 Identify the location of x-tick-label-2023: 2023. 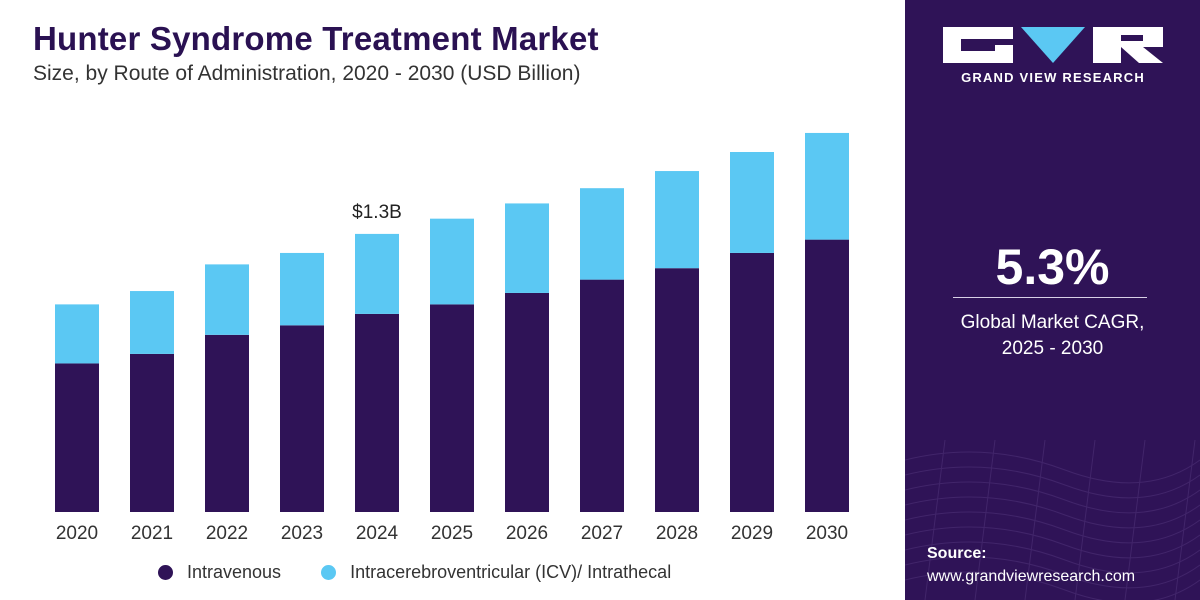
(302, 533).